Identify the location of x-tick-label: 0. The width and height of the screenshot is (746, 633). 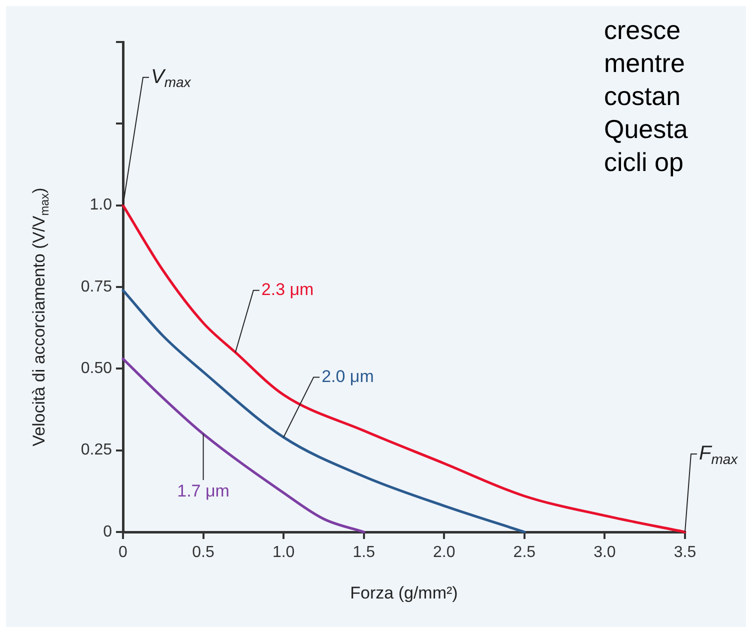
(123, 553).